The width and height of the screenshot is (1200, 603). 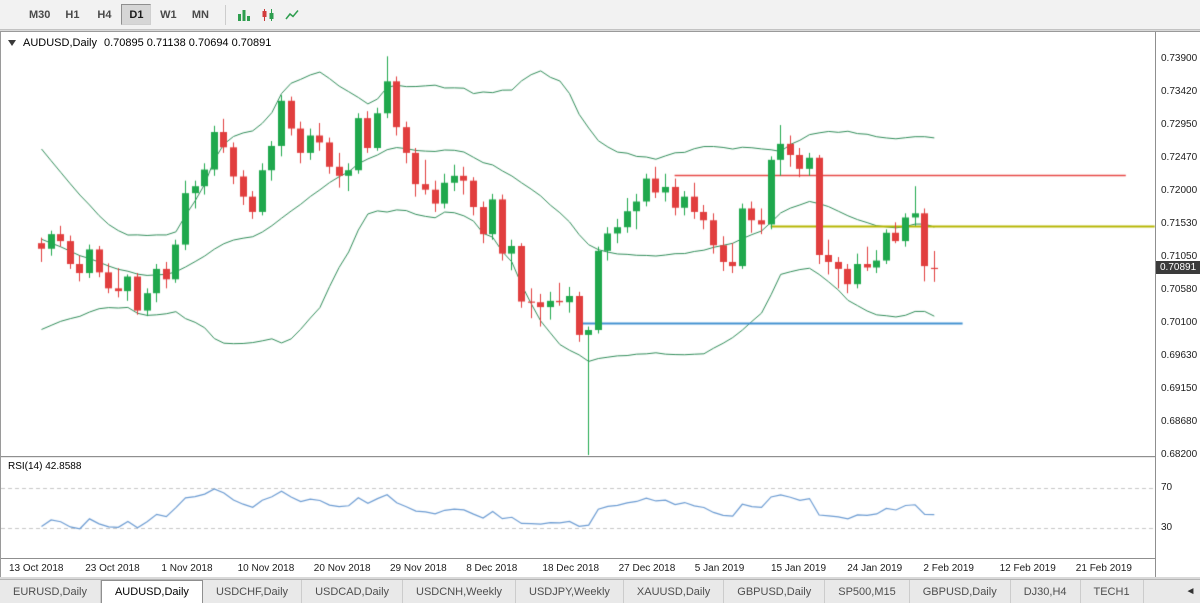 I want to click on timeframe-button-mn: MN, so click(x=200, y=14).